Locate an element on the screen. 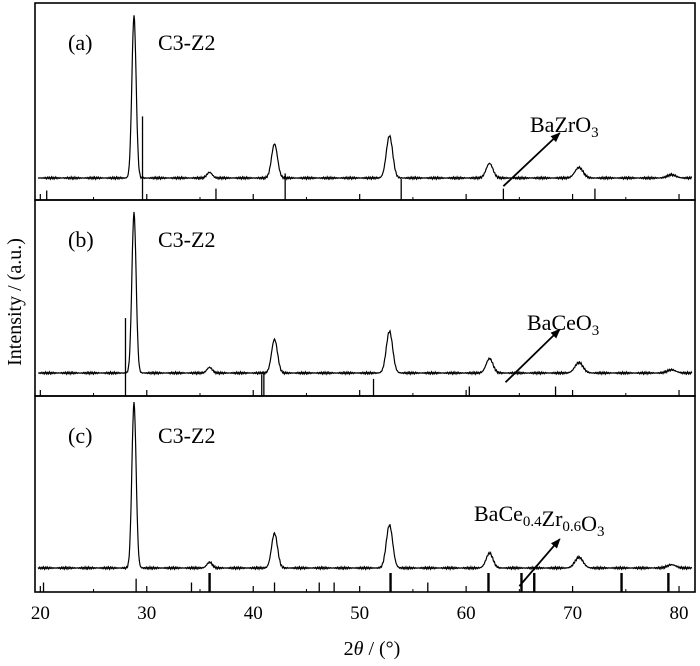 This screenshot has height=666, width=700. x-axis-label-prefix: 2 is located at coordinates (349, 649).